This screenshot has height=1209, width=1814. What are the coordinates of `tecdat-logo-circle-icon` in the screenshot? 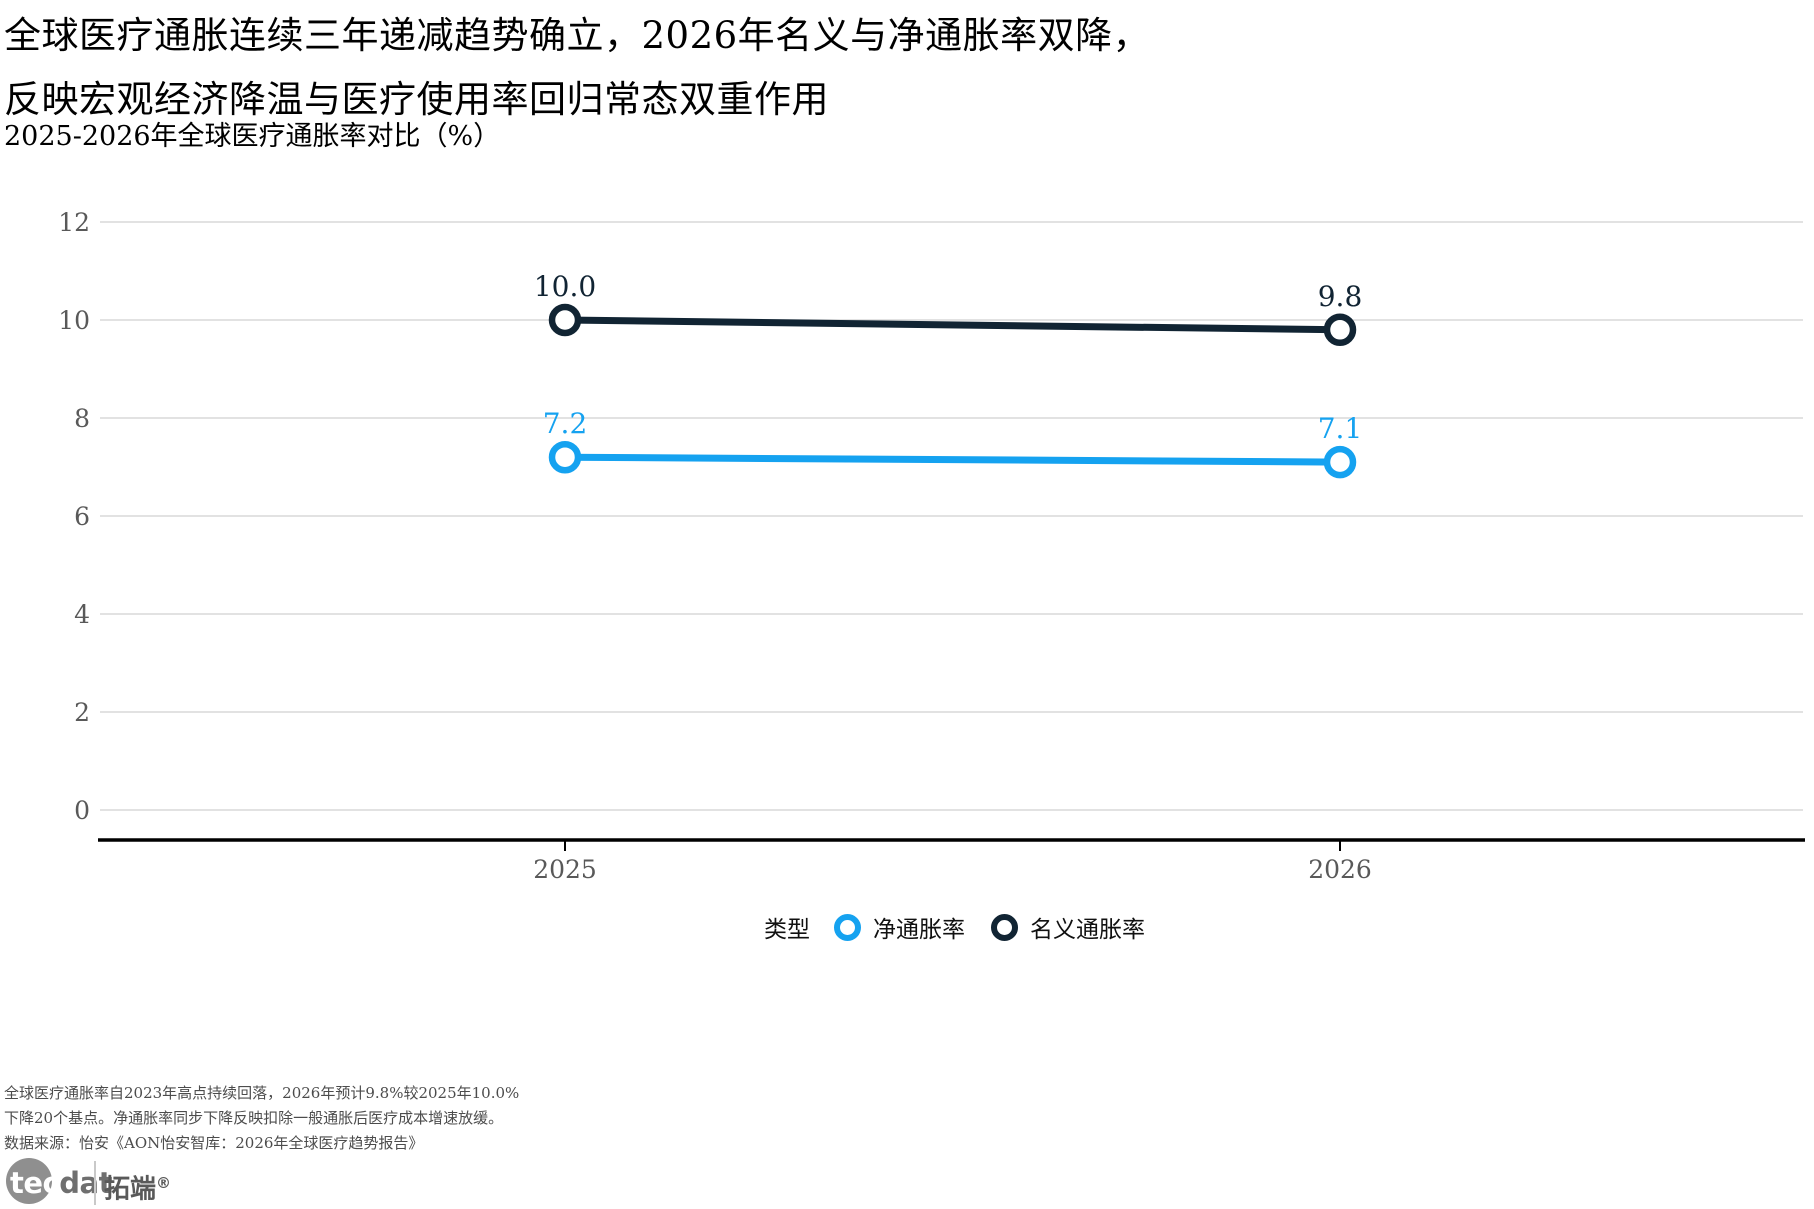 It's located at (29, 1181).